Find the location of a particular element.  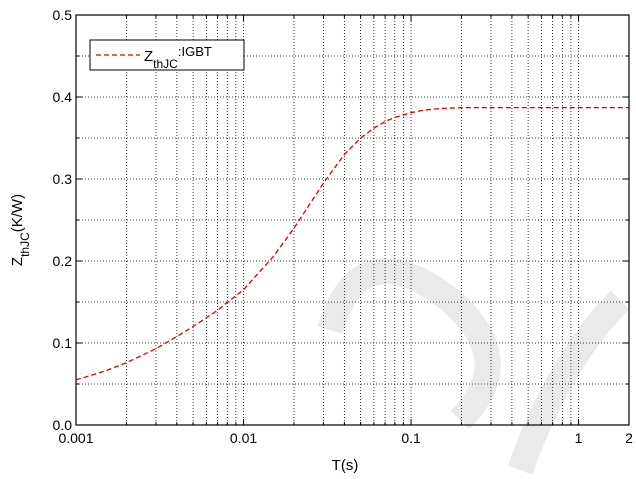

y-tick-label: 0.1 is located at coordinates (63, 343).